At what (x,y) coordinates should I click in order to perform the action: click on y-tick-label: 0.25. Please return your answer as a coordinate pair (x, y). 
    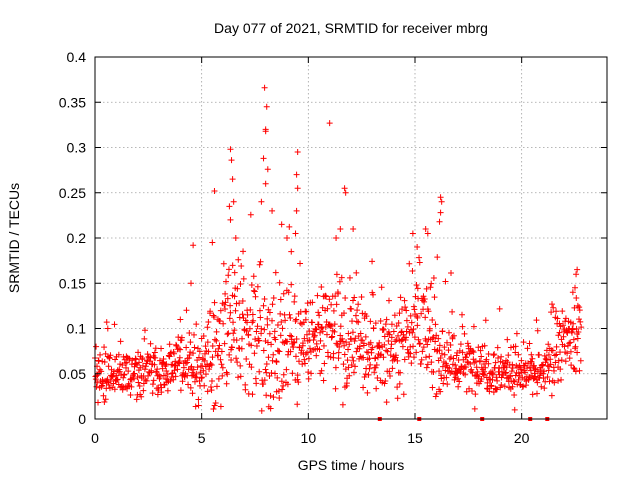
    Looking at the image, I should click on (72, 193).